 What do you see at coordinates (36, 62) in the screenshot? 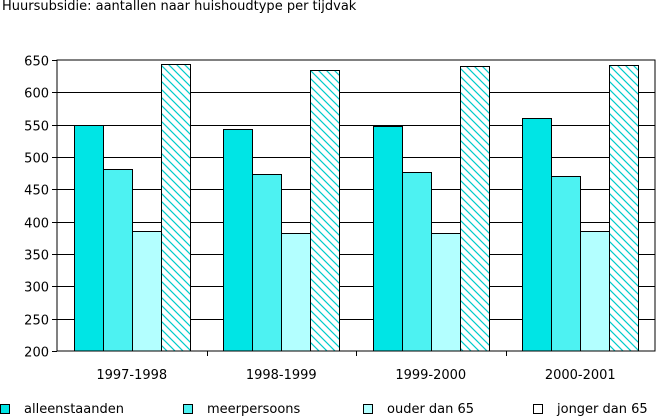
I see `y-tick-label: 650` at bounding box center [36, 62].